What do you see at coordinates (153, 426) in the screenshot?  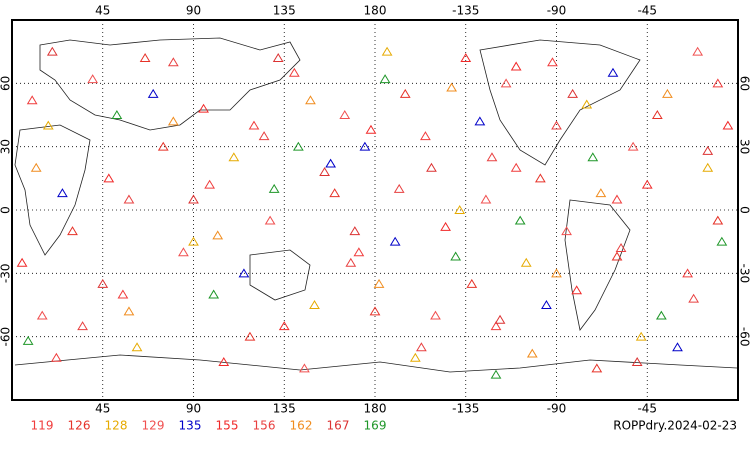 I see `legend-label: 129` at bounding box center [153, 426].